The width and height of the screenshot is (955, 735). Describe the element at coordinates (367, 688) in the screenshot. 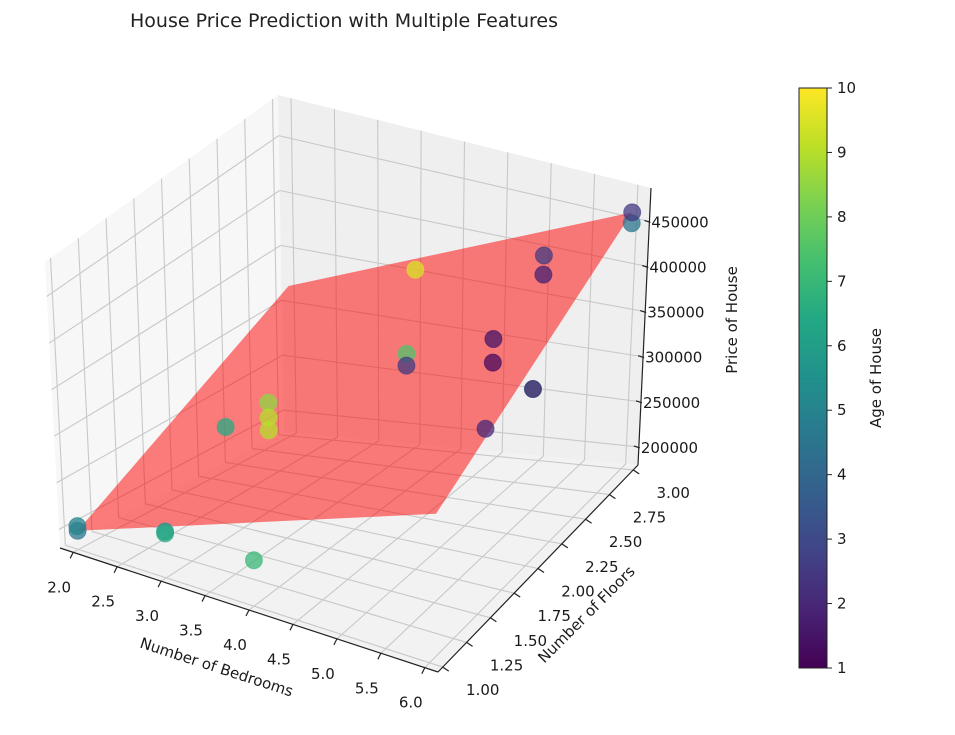

I see `x-tick-label: 5.5` at that location.